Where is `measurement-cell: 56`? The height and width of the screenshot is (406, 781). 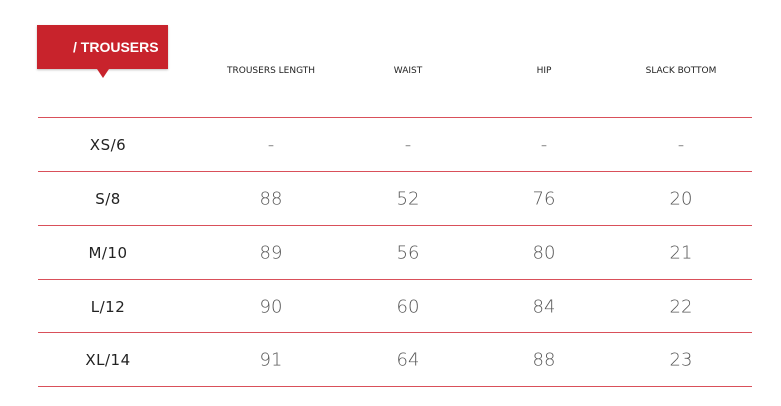 measurement-cell: 56 is located at coordinates (408, 253).